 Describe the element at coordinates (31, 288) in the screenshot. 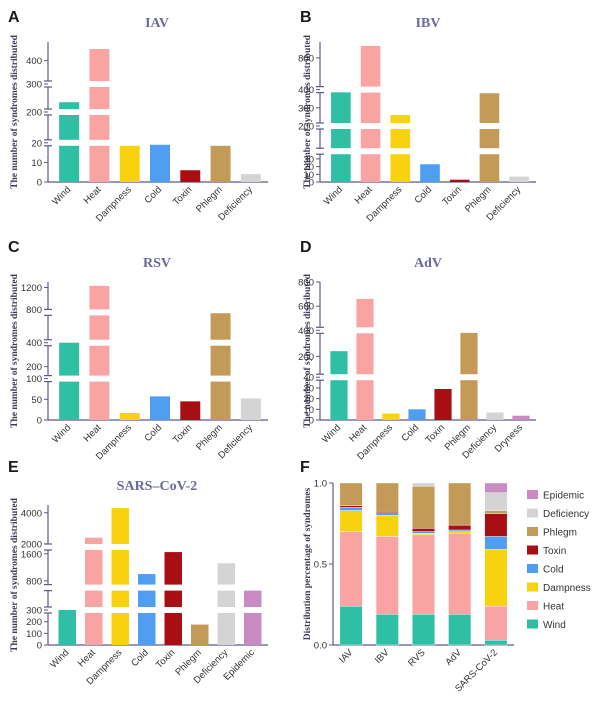

I see `y-tick-label: 1200` at that location.